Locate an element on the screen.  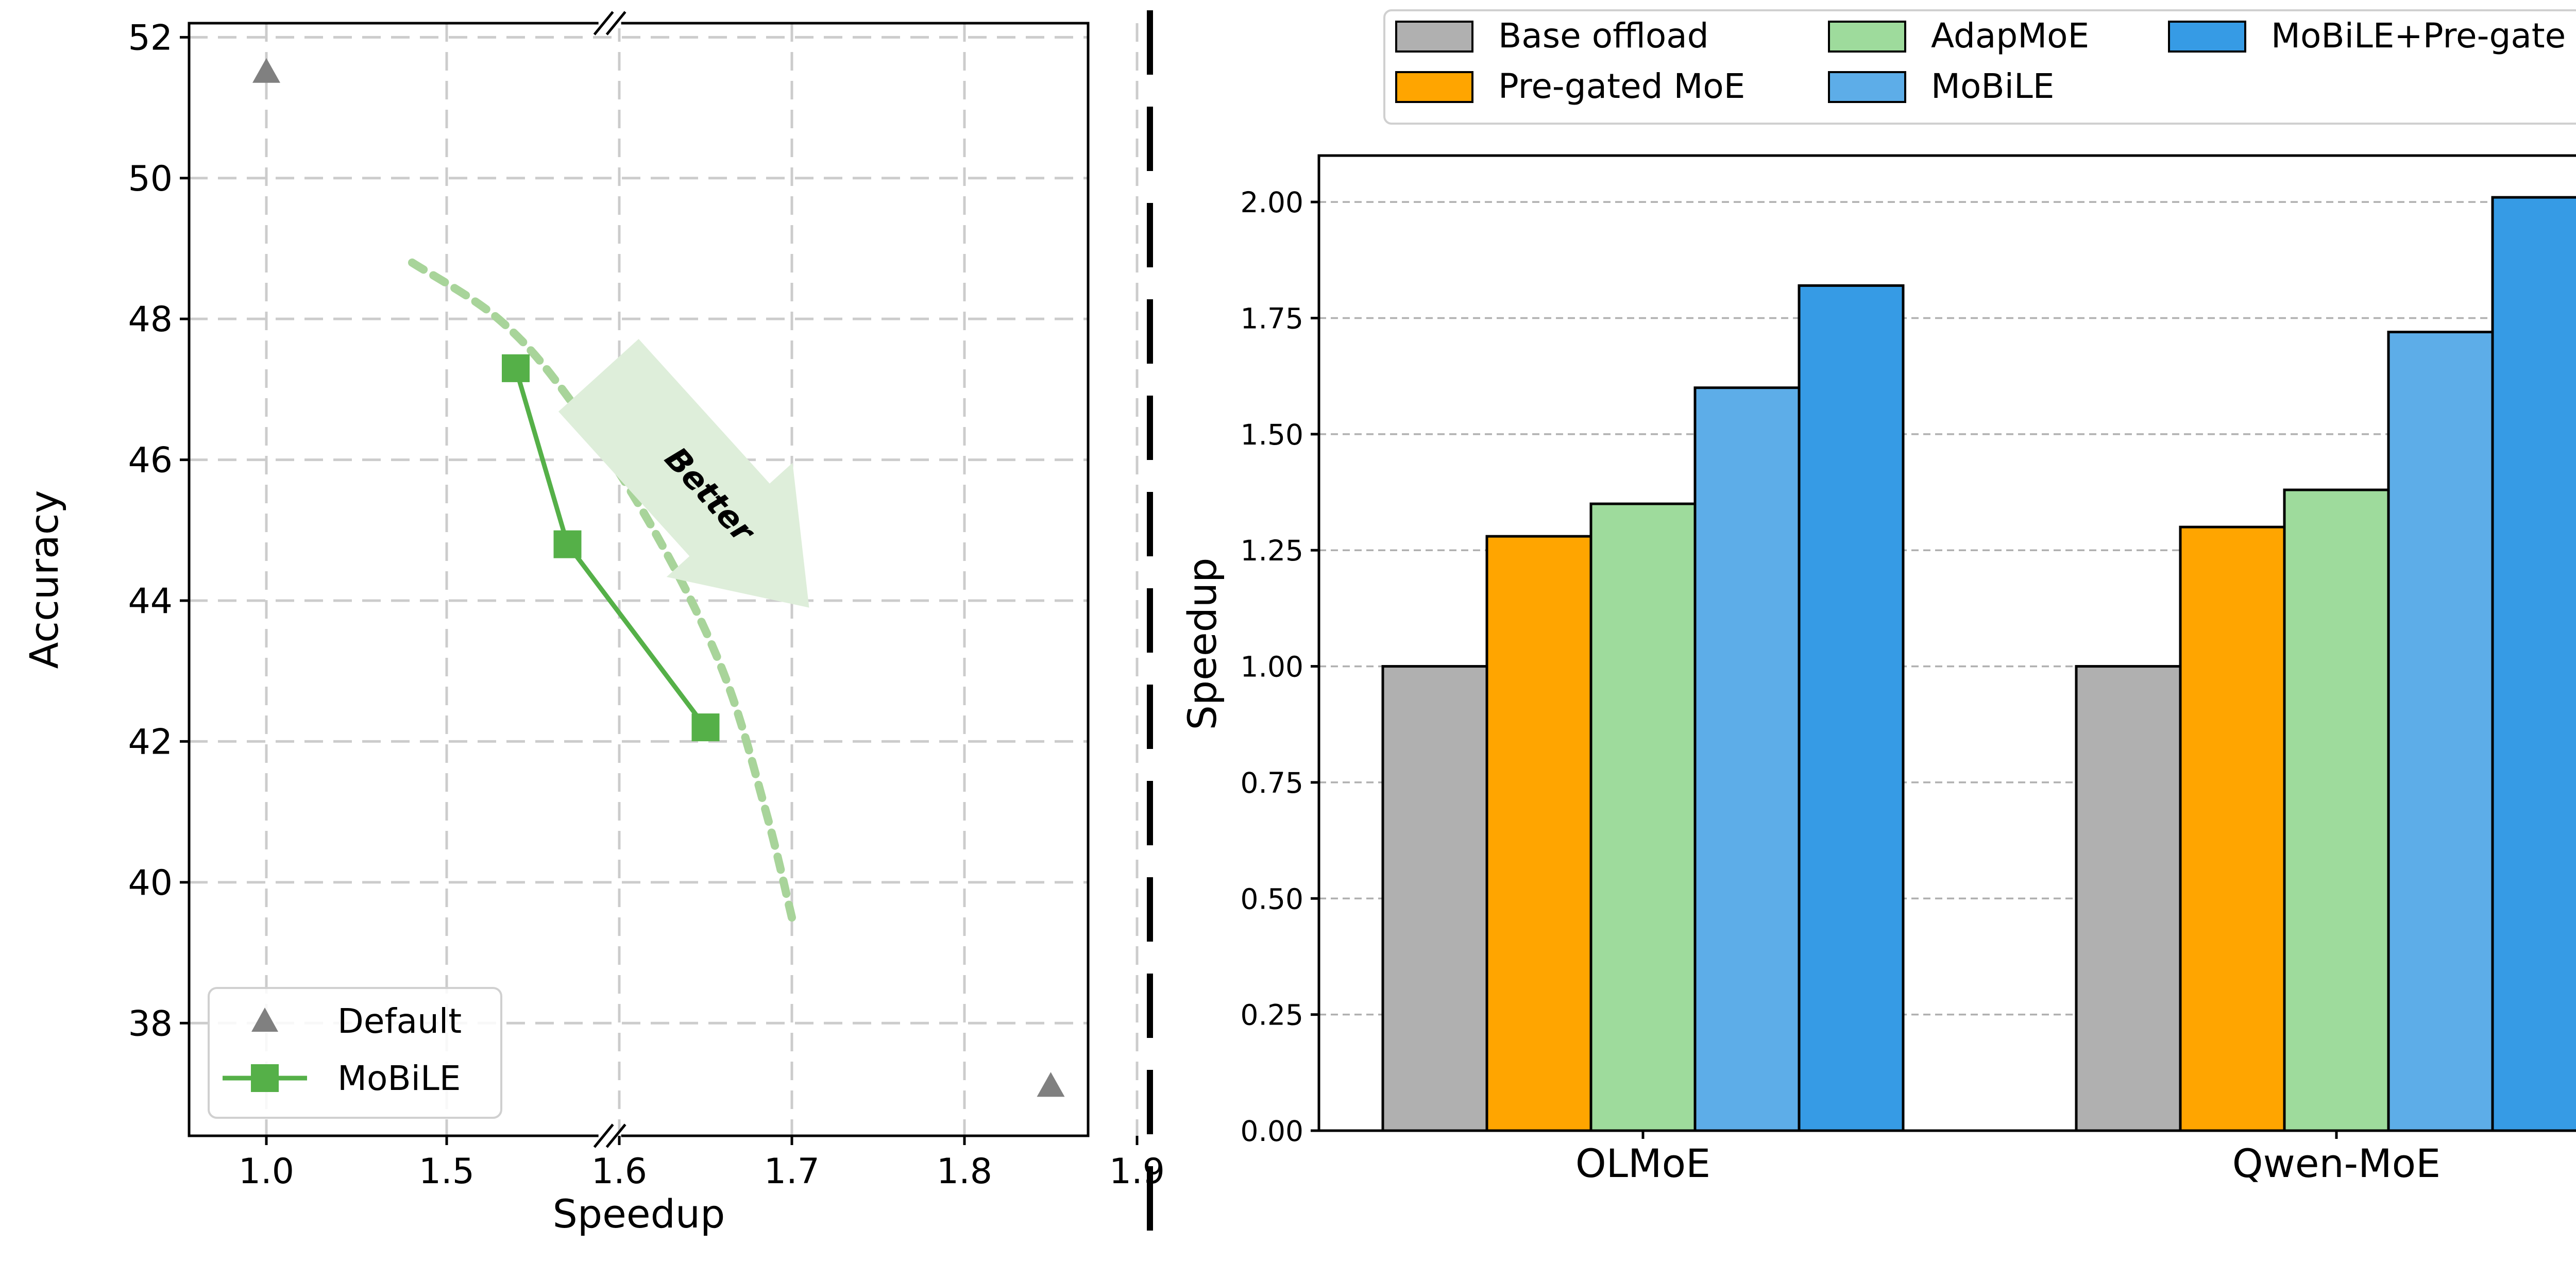
legend-label: MoBiLE is located at coordinates (1992, 86).